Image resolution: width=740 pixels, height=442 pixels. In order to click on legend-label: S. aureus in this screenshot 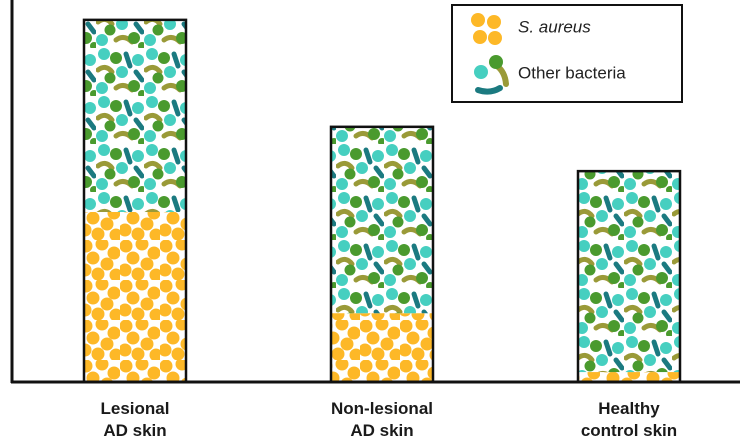, I will do `click(554, 26)`.